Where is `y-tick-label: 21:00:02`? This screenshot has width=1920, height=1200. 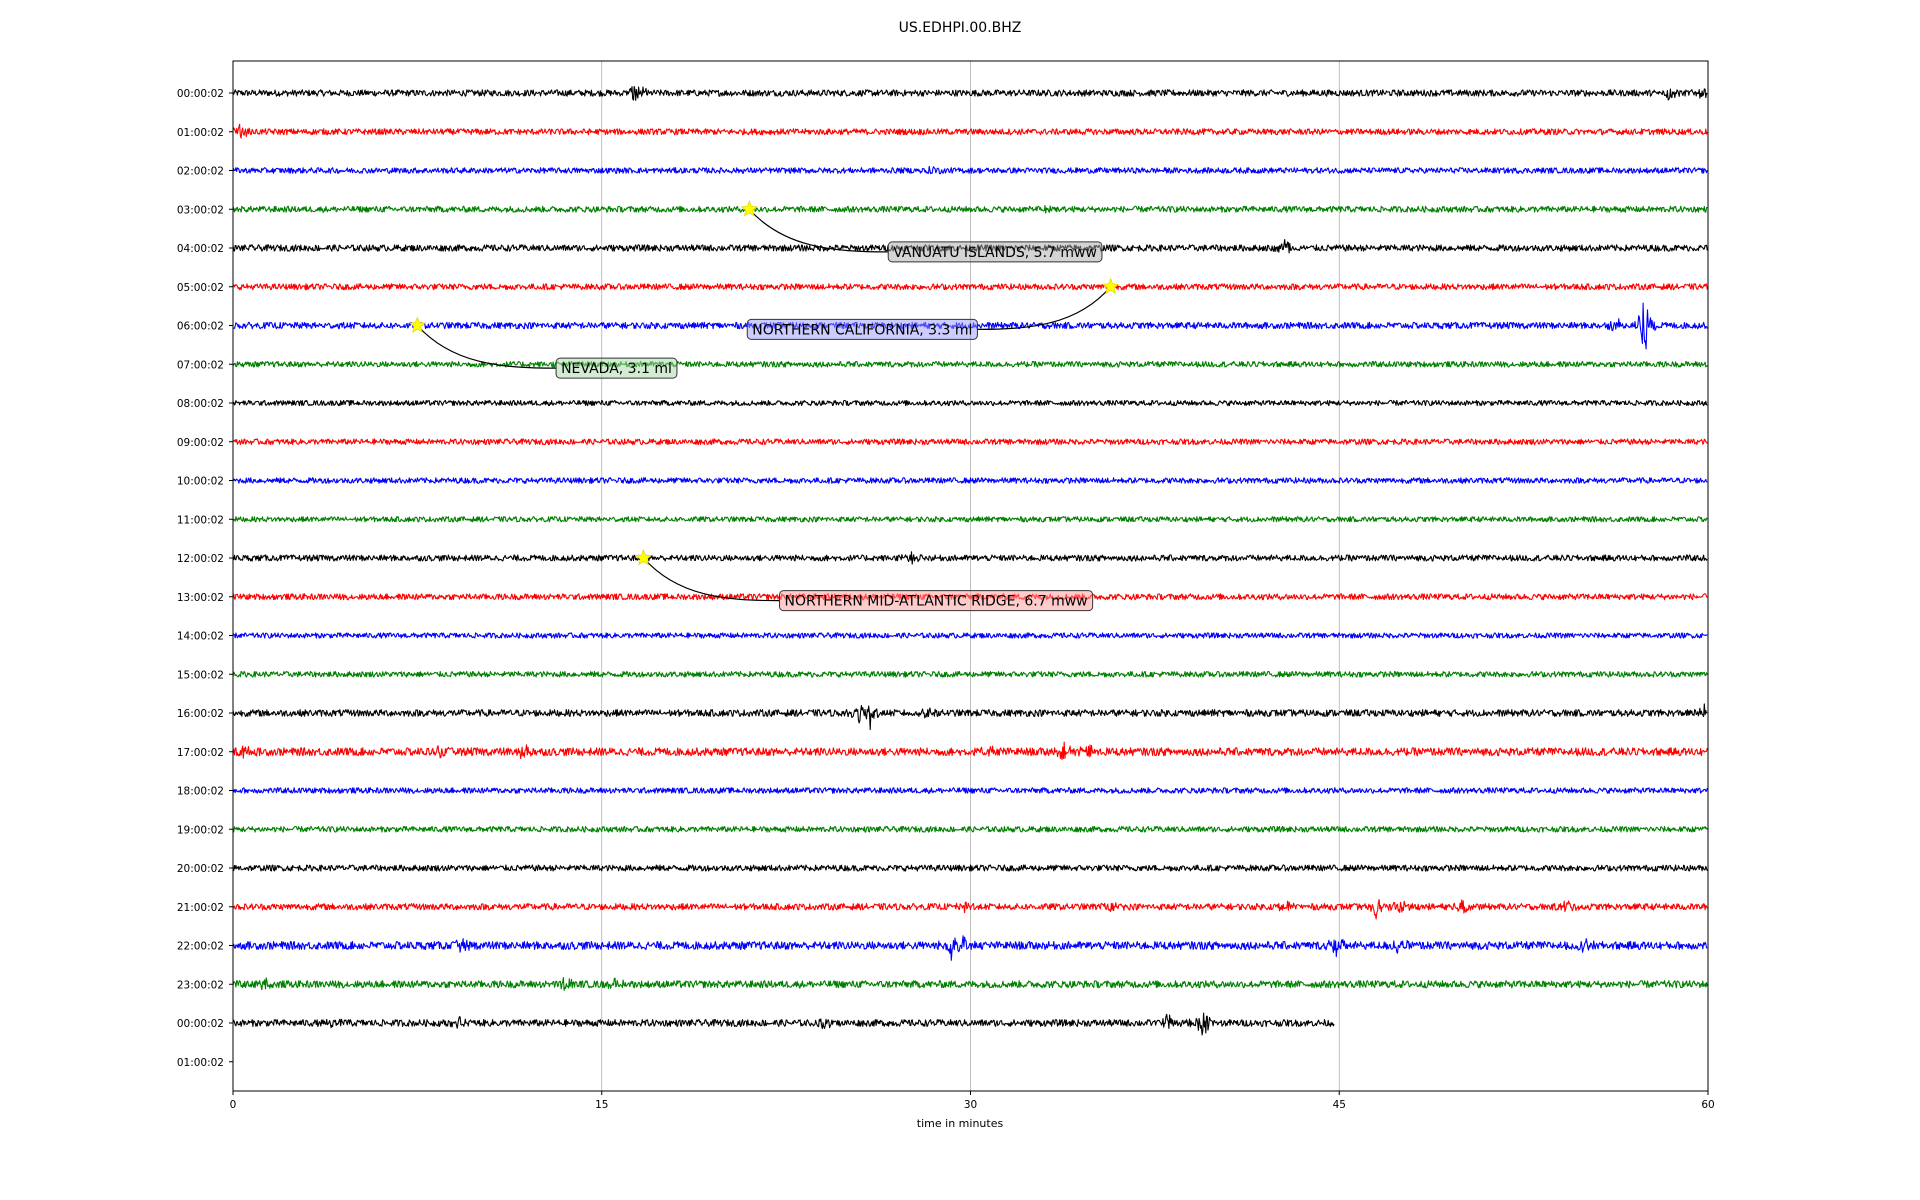
y-tick-label: 21:00:02 is located at coordinates (200, 908).